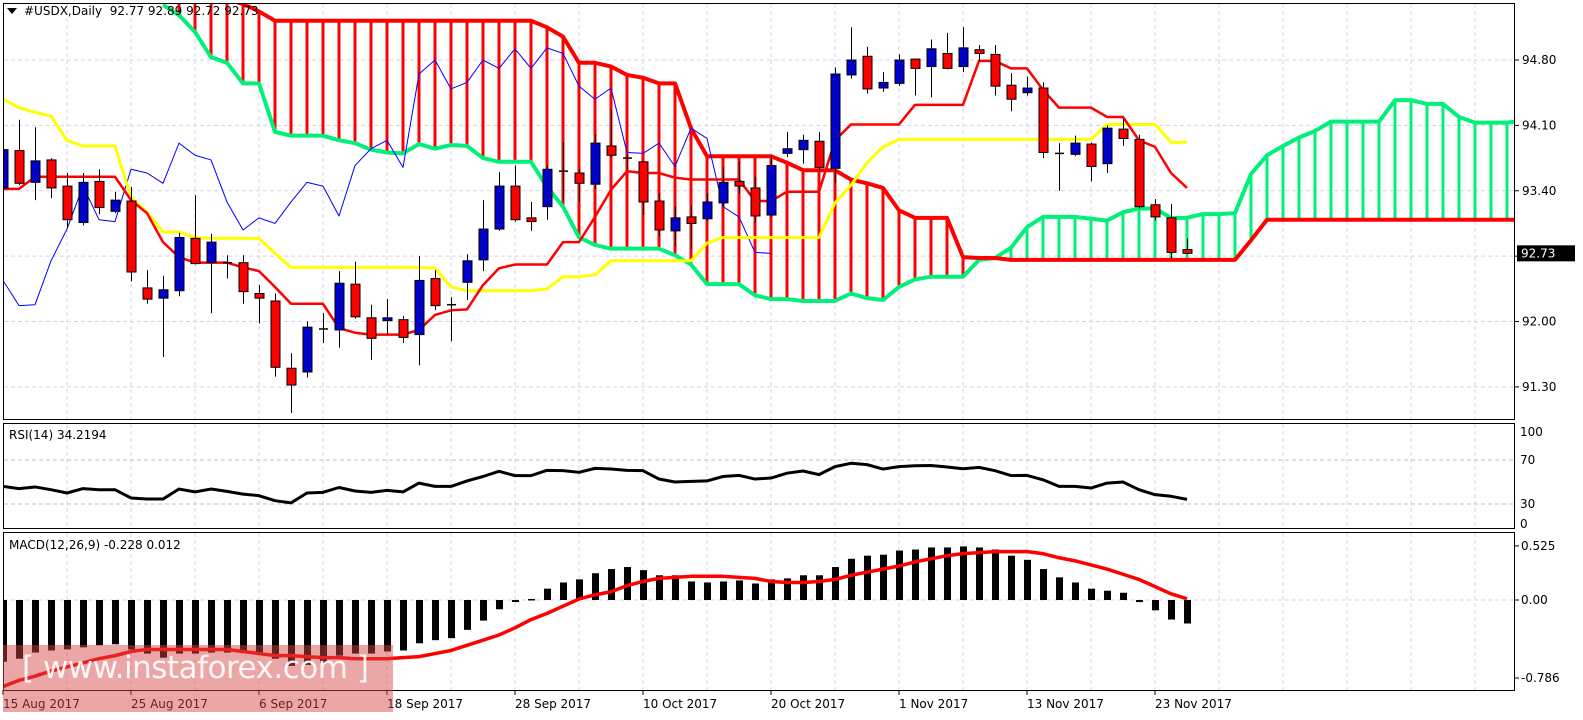  I want to click on current-price-tag, so click(1546, 253).